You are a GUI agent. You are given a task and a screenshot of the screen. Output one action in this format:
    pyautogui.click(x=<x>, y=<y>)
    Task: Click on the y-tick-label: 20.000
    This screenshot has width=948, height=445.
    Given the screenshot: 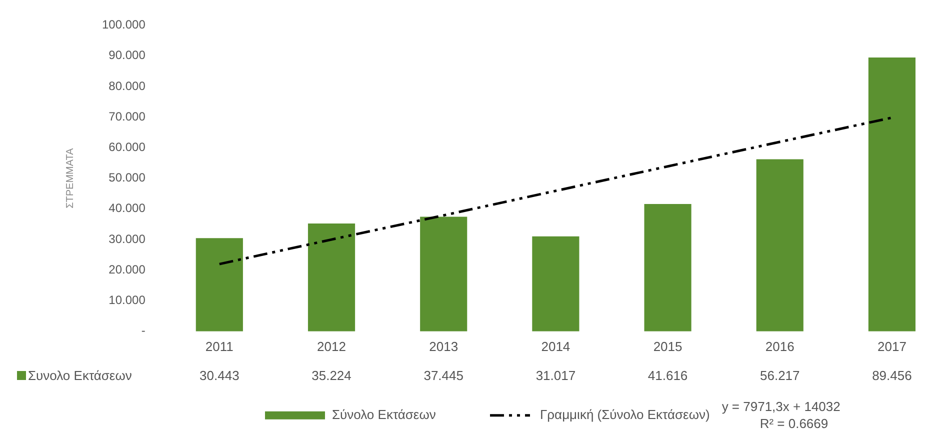 What is the action you would take?
    pyautogui.click(x=127, y=269)
    